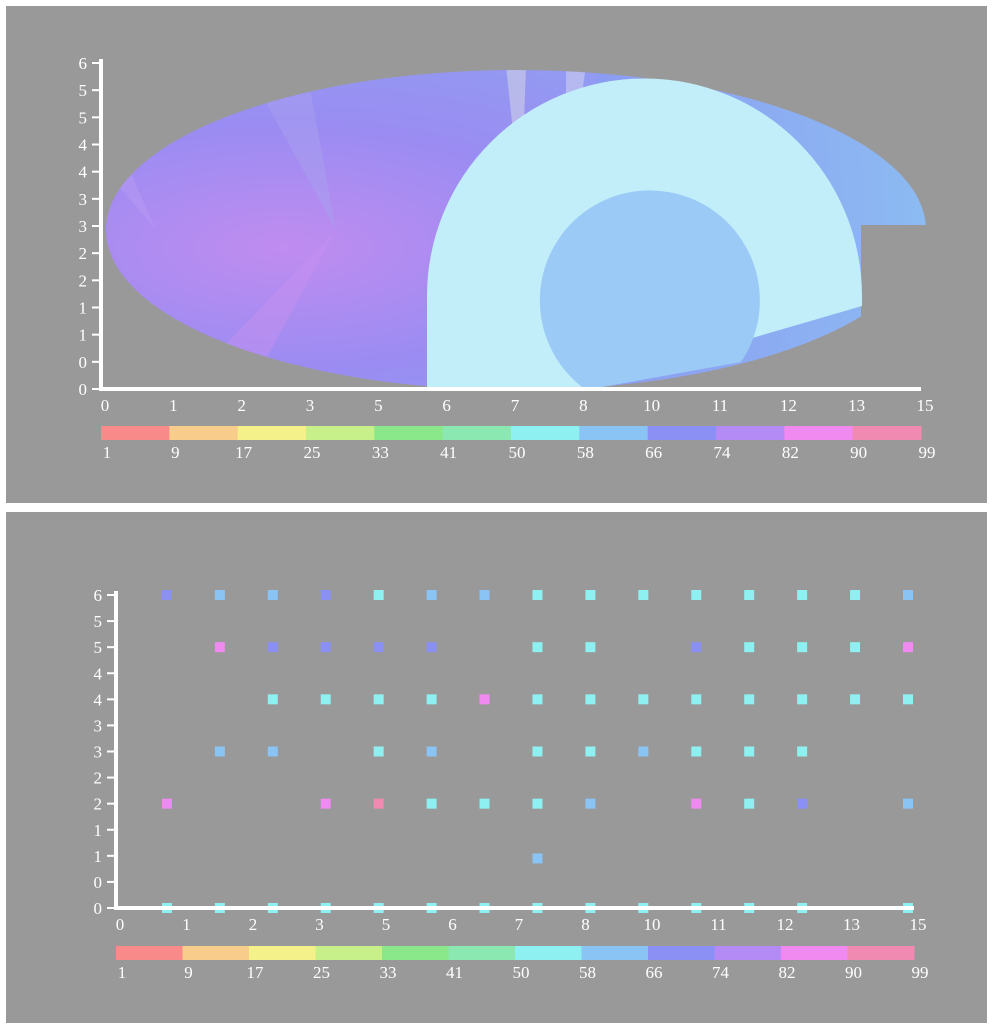  What do you see at coordinates (380, 452) in the screenshot?
I see `colorbar-tick-label: 33` at bounding box center [380, 452].